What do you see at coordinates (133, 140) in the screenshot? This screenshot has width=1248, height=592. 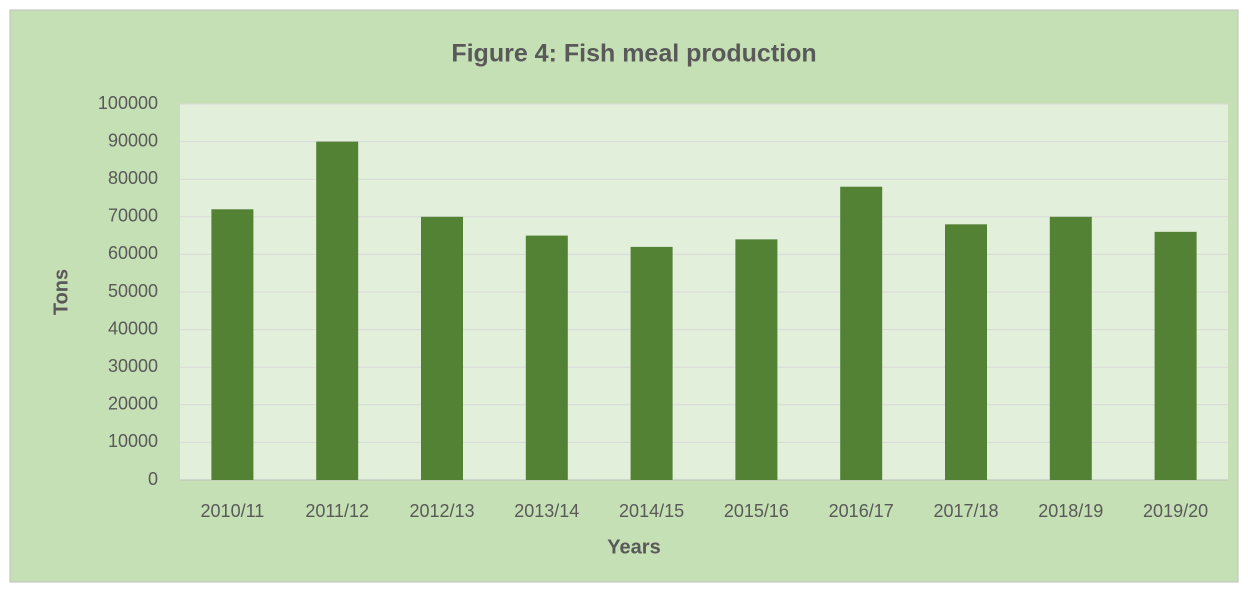 I see `y-tick-label: 90000` at bounding box center [133, 140].